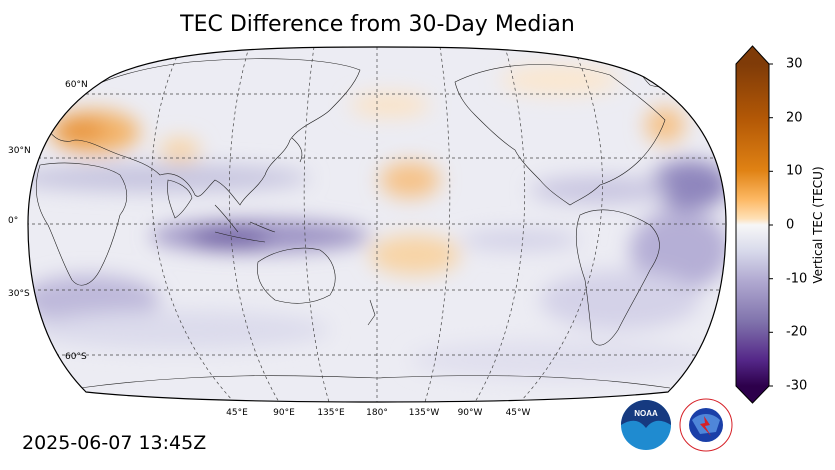 This screenshot has height=470, width=835. I want to click on colorbar-tick-10: 10, so click(794, 171).